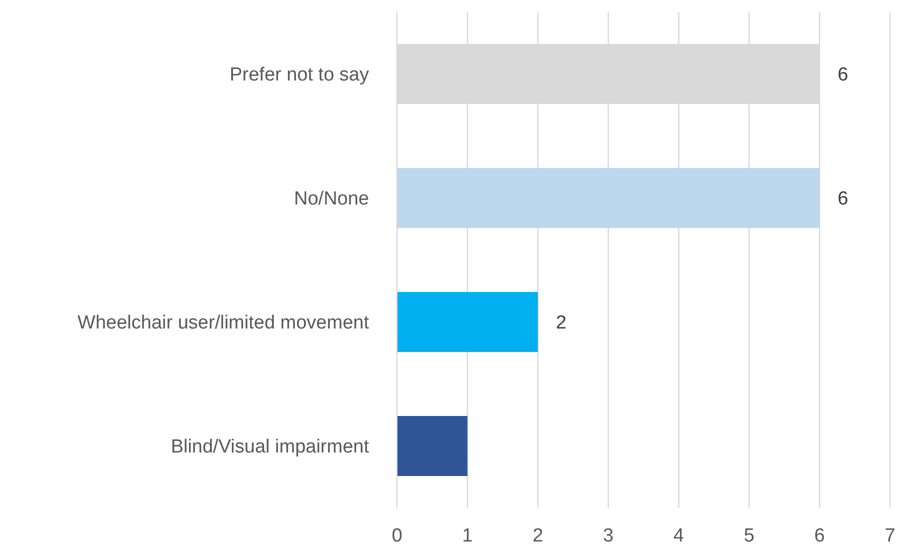  What do you see at coordinates (397, 535) in the screenshot?
I see `x-tick-label: 0` at bounding box center [397, 535].